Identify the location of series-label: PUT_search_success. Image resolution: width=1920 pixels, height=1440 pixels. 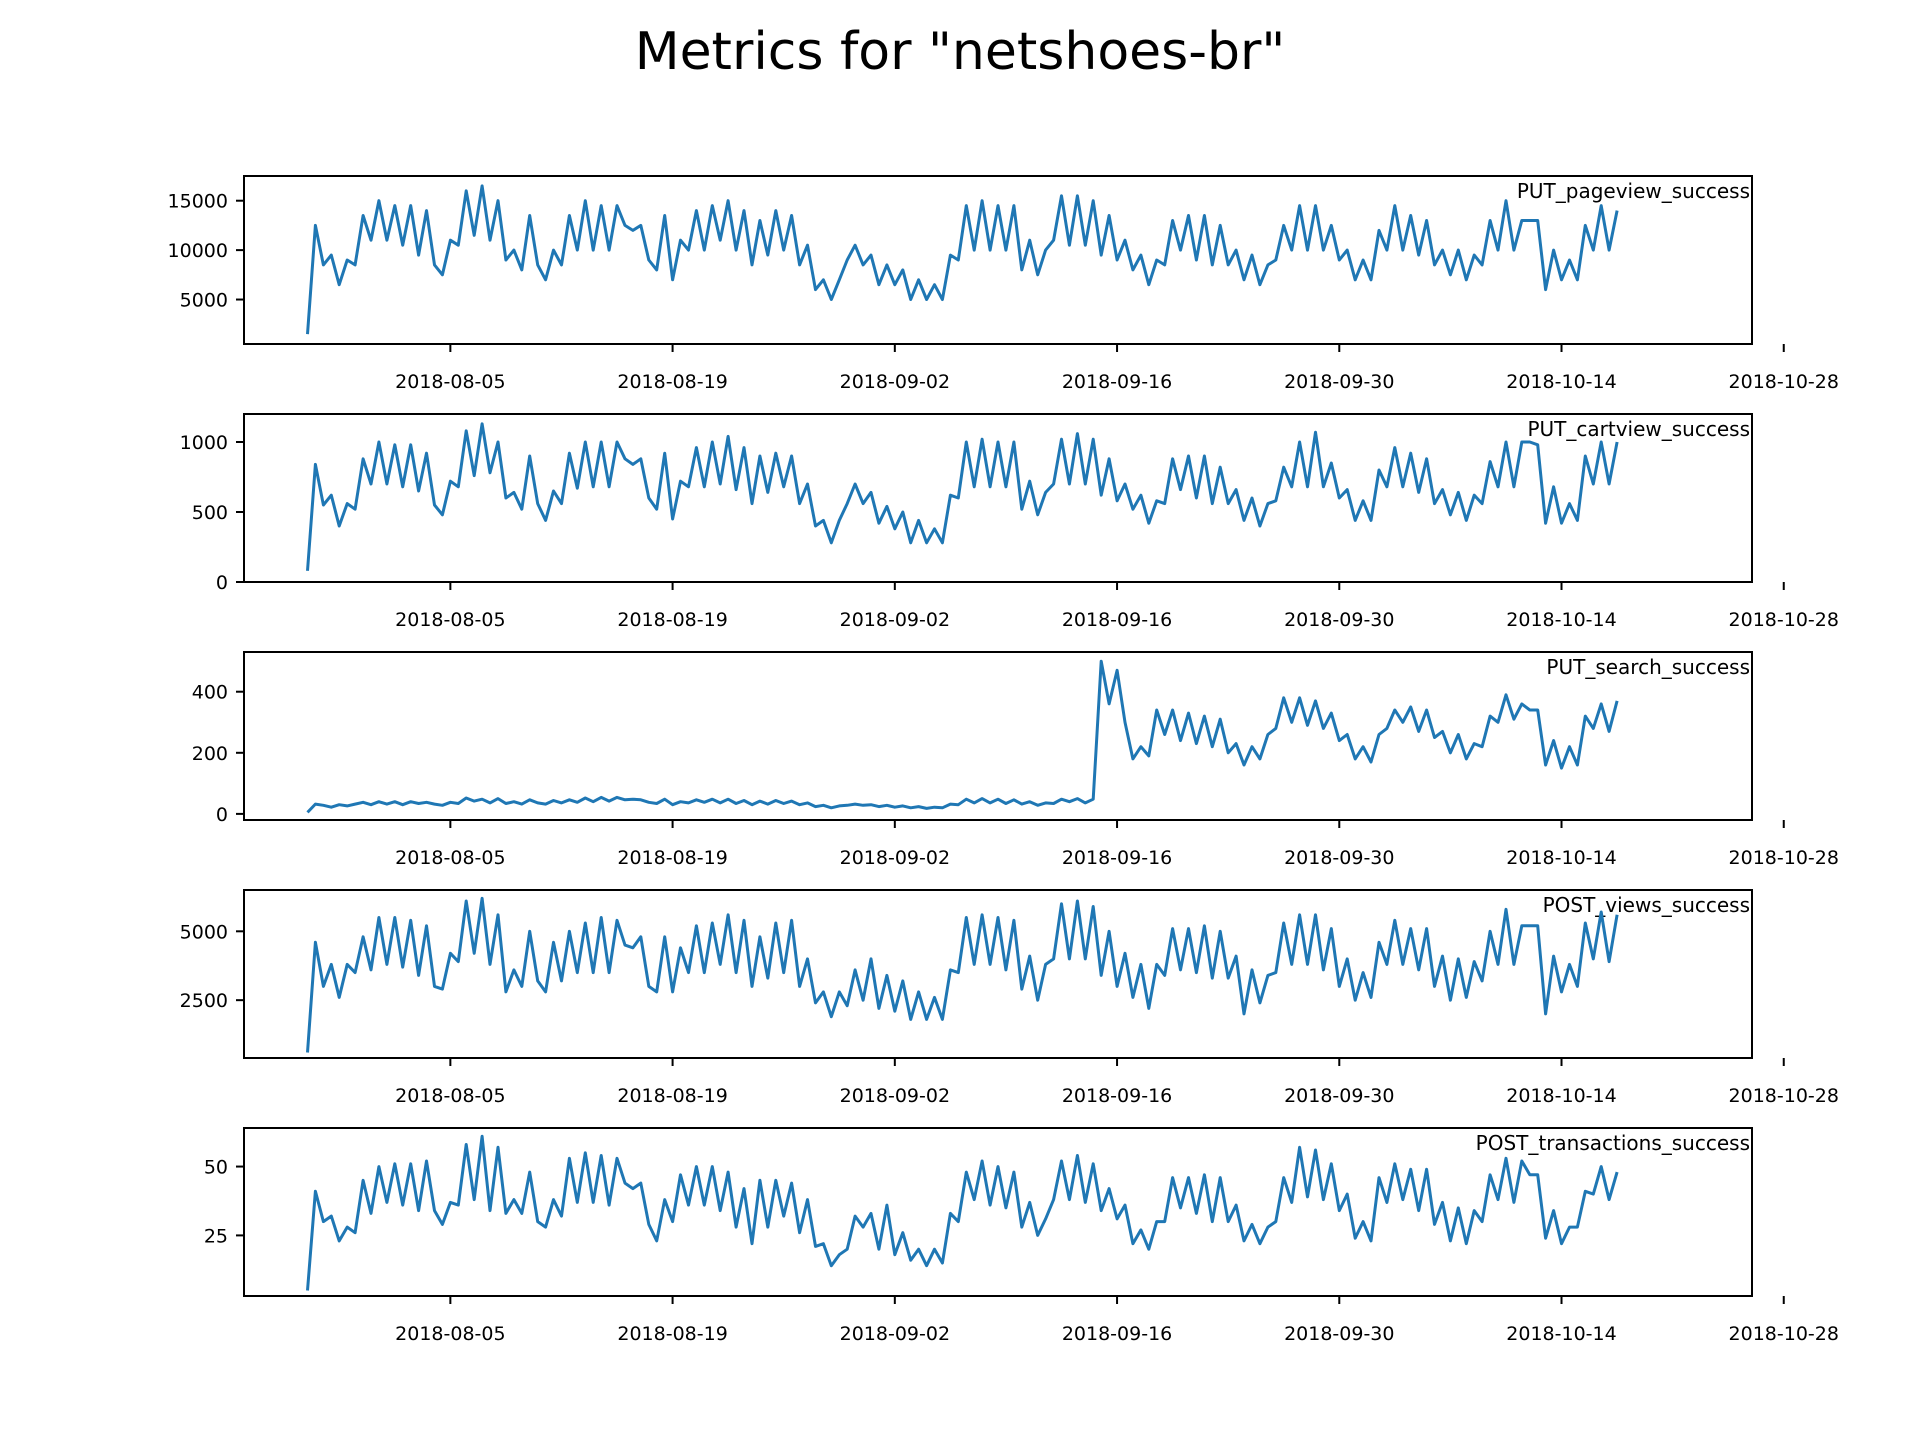
(1648, 667).